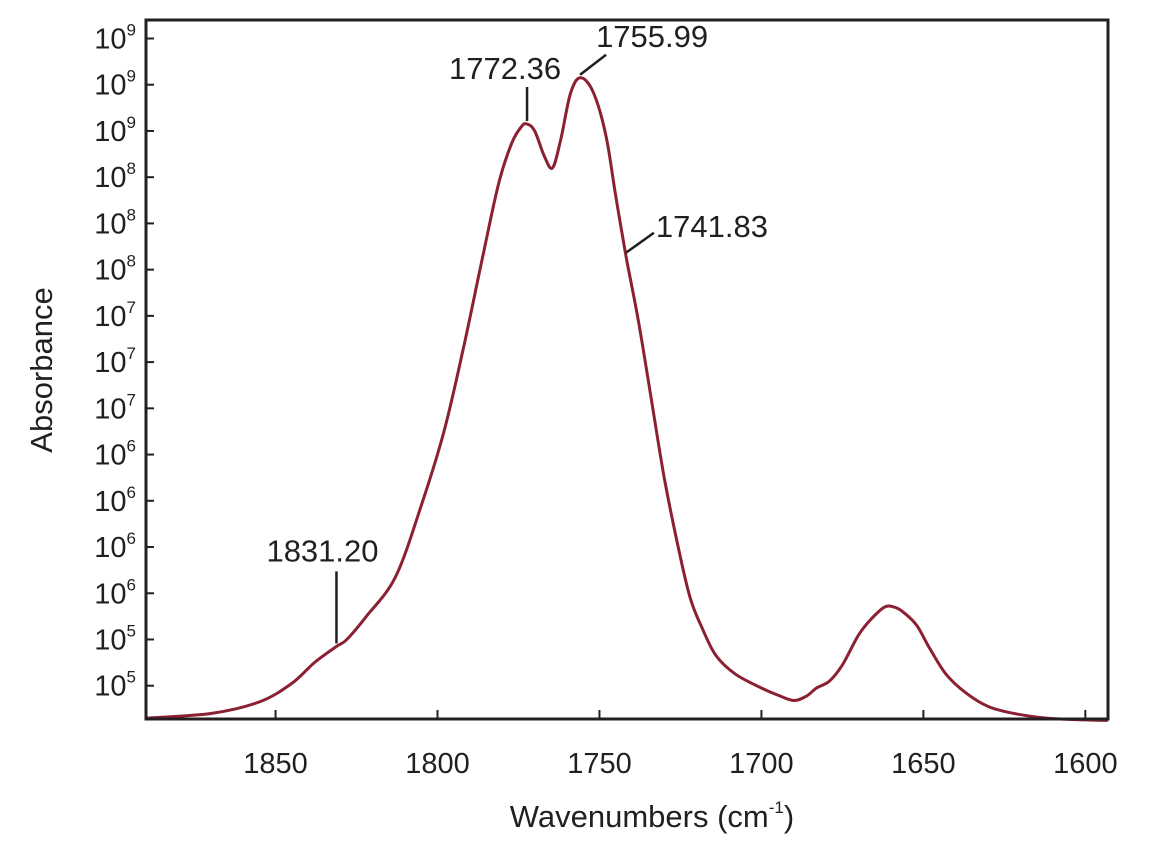 The image size is (1159, 863). Describe the element at coordinates (712, 226) in the screenshot. I see `peak-label: 1741.83` at that location.